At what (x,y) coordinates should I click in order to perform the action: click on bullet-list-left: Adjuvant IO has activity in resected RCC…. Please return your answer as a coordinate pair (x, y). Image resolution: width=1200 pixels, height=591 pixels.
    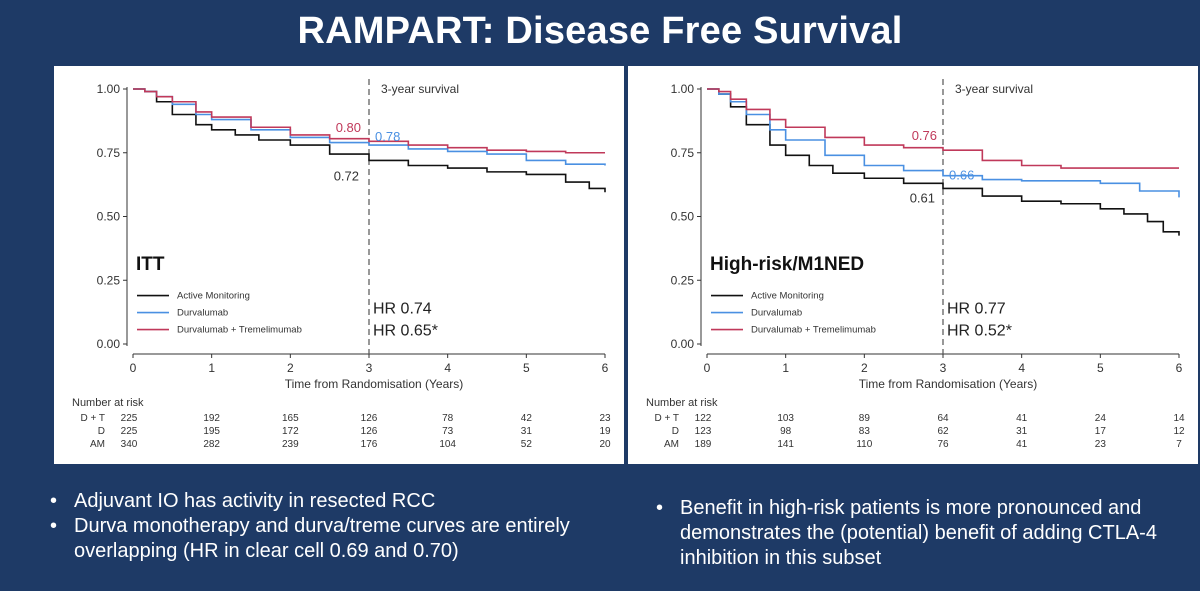
    Looking at the image, I should click on (324, 526).